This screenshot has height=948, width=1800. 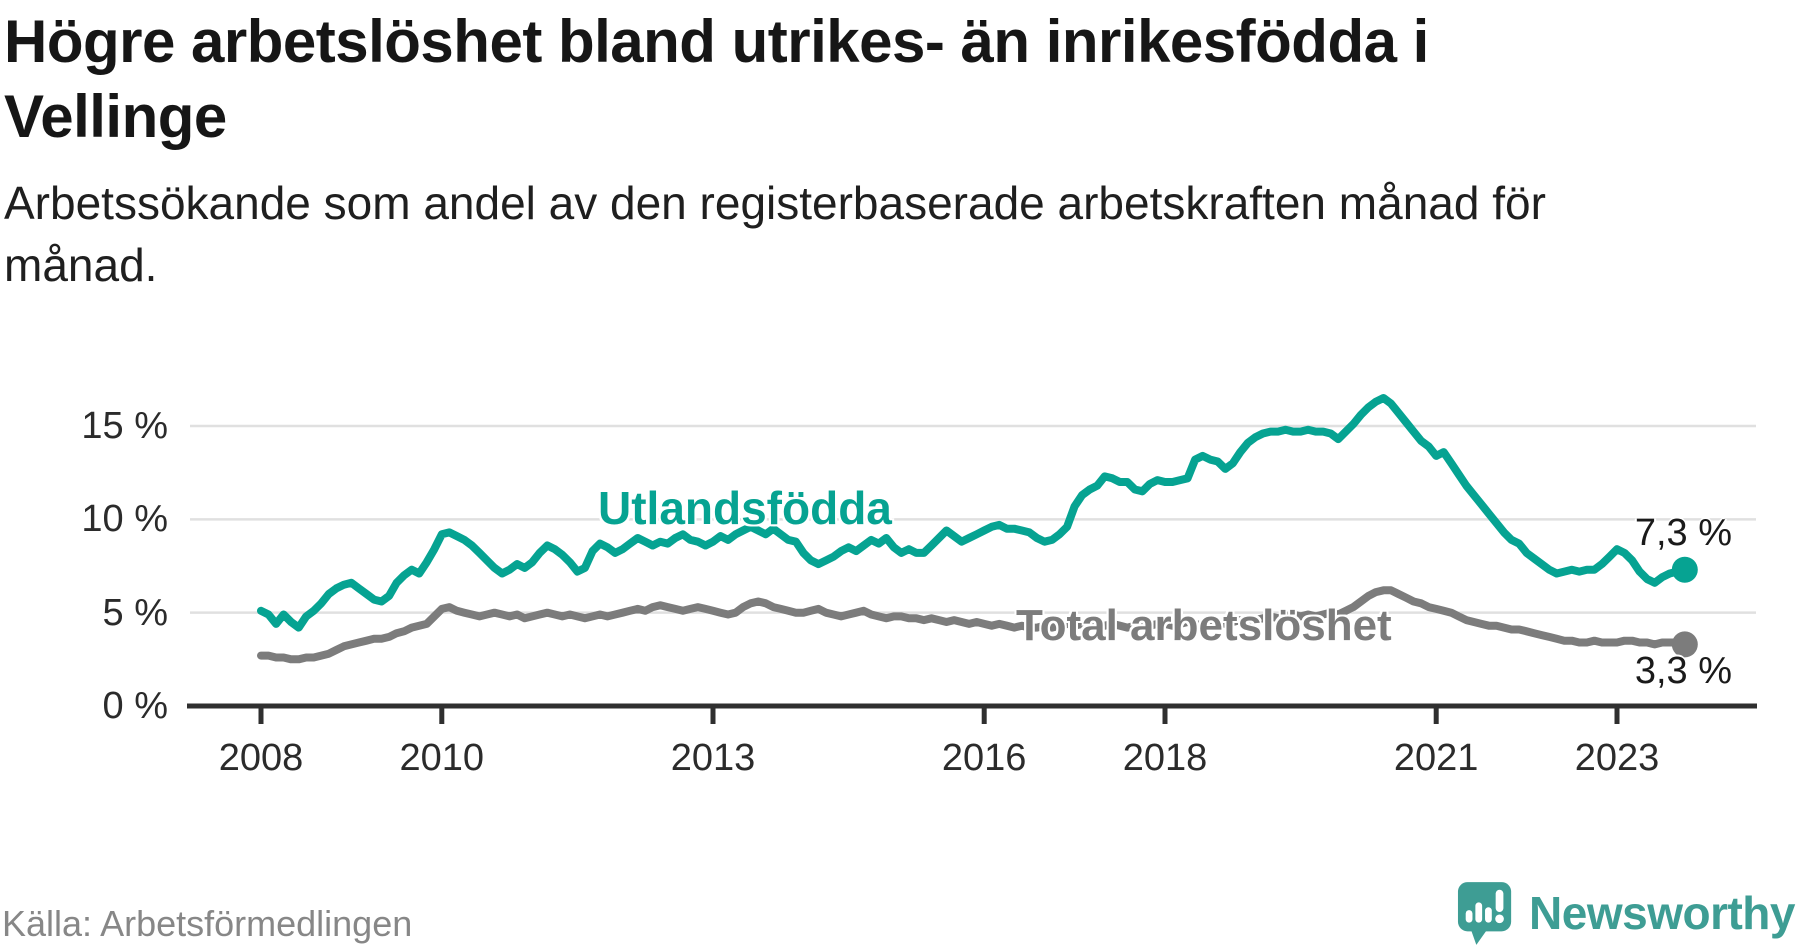 What do you see at coordinates (1436, 758) in the screenshot?
I see `x-axis-label: 2021` at bounding box center [1436, 758].